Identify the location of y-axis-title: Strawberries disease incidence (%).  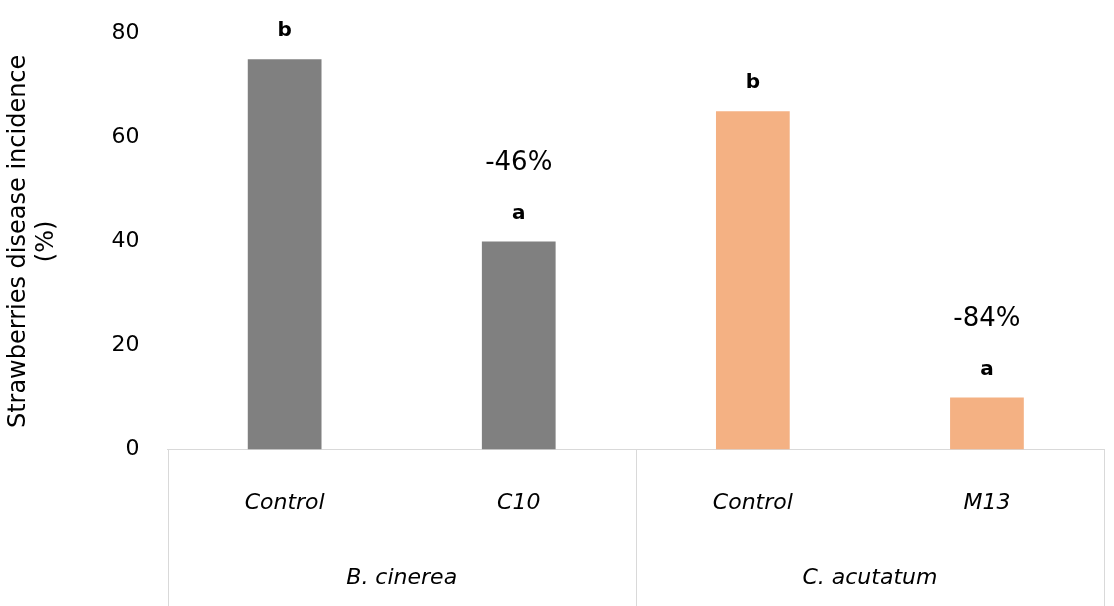
(31, 241).